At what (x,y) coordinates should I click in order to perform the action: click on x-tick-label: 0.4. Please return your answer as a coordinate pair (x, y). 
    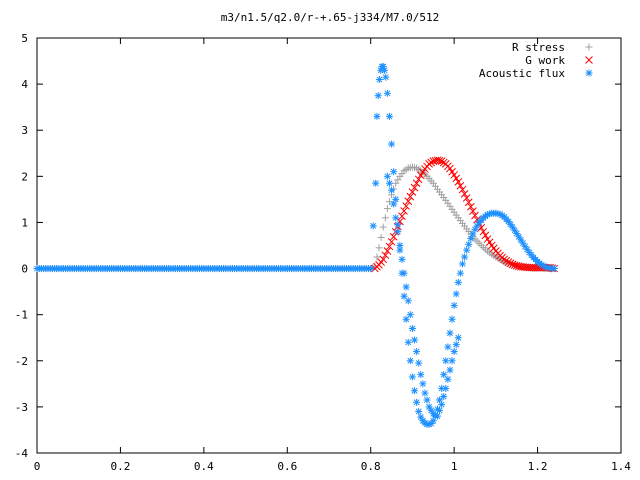
    Looking at the image, I should click on (204, 466).